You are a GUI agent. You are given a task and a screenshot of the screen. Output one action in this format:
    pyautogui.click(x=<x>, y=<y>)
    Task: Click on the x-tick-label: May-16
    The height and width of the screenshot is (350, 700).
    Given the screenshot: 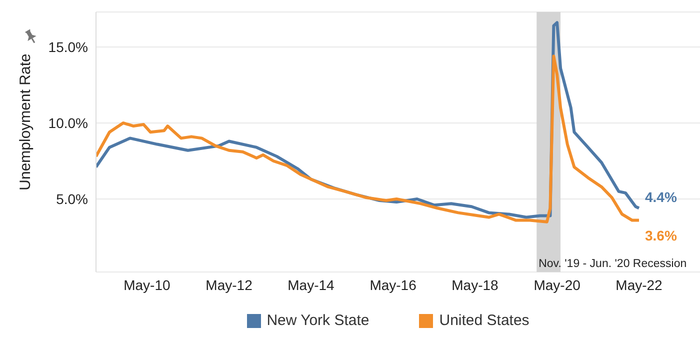 What is the action you would take?
    pyautogui.click(x=393, y=284)
    